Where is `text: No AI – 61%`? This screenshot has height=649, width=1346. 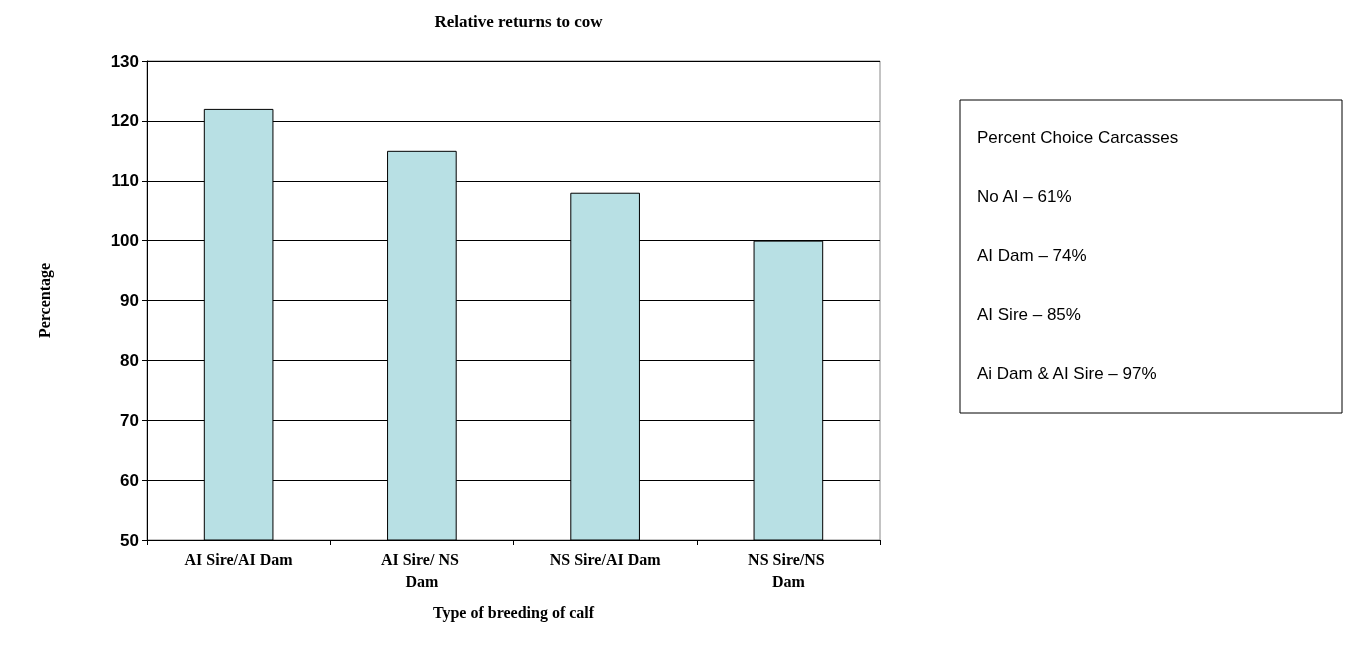
text: No AI – 61% is located at coordinates (1024, 196).